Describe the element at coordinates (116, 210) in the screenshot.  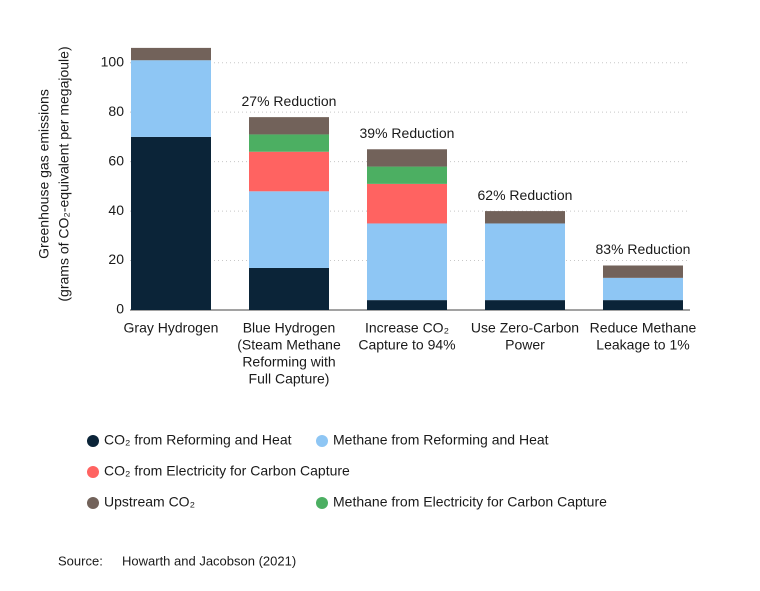
I see `y-tick-label: 40` at that location.